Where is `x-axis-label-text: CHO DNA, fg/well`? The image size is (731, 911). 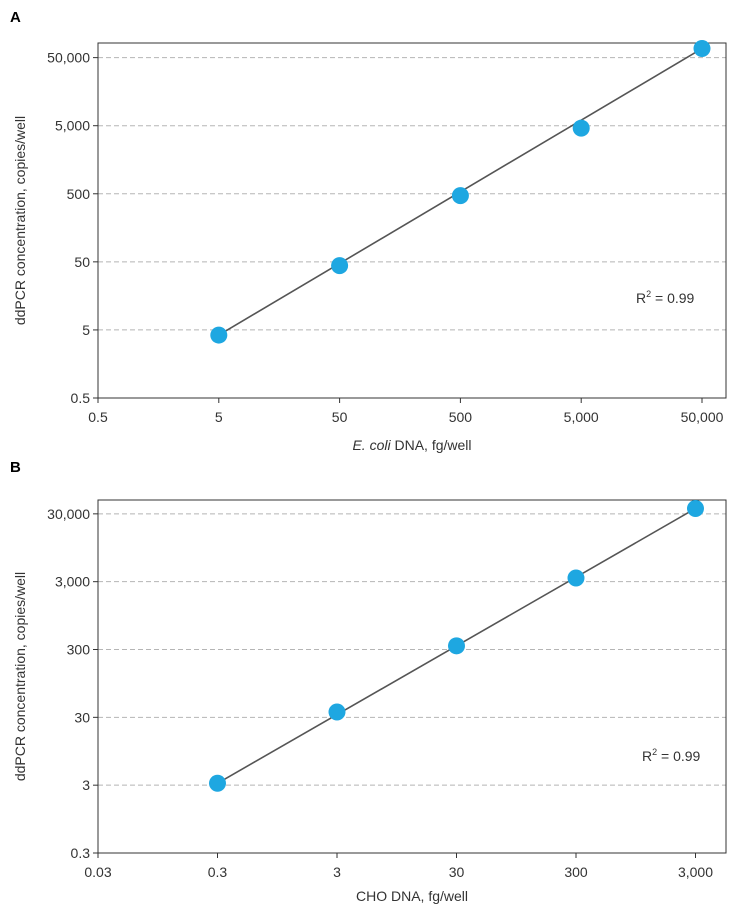 x-axis-label-text: CHO DNA, fg/well is located at coordinates (412, 896).